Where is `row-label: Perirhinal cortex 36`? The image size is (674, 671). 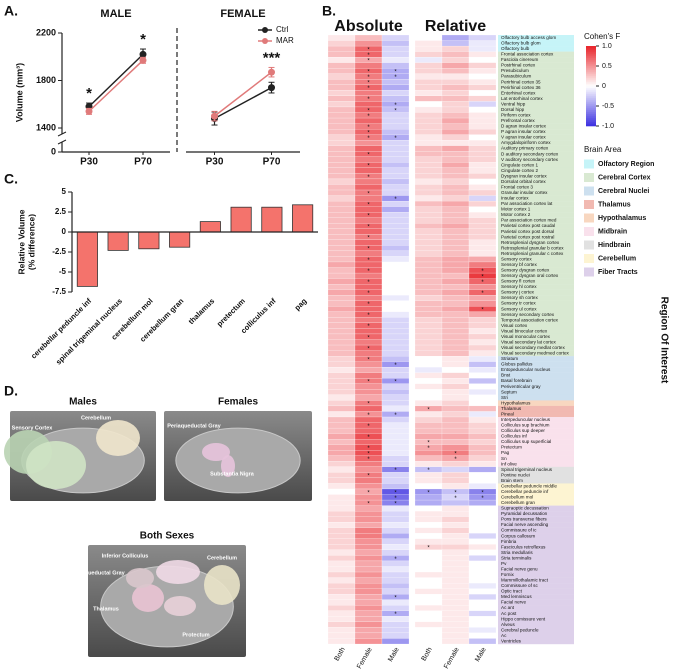 row-label: Perirhinal cortex 36 is located at coordinates (521, 87).